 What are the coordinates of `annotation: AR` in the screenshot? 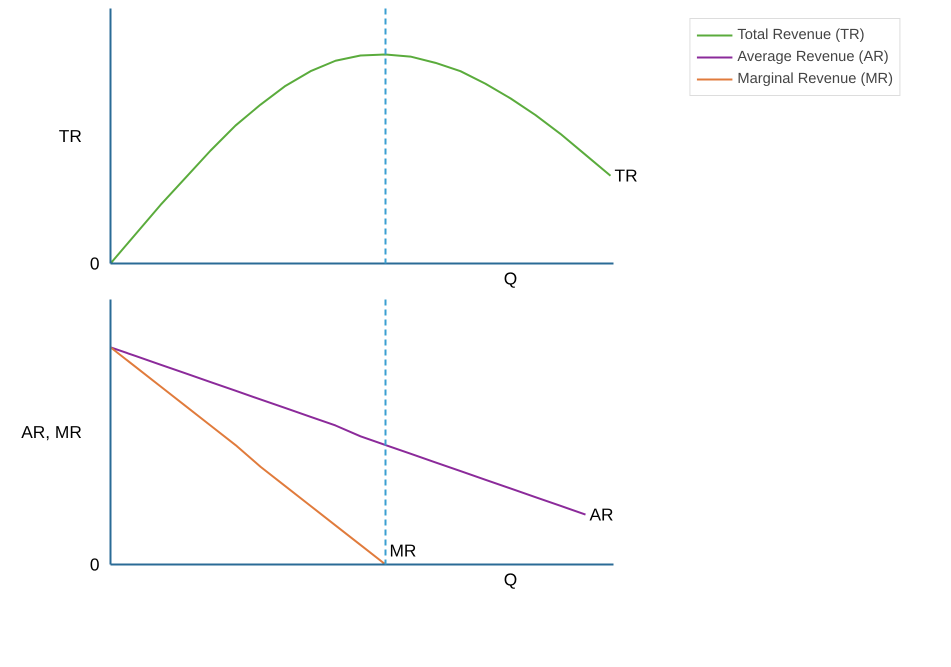 It's located at (602, 514).